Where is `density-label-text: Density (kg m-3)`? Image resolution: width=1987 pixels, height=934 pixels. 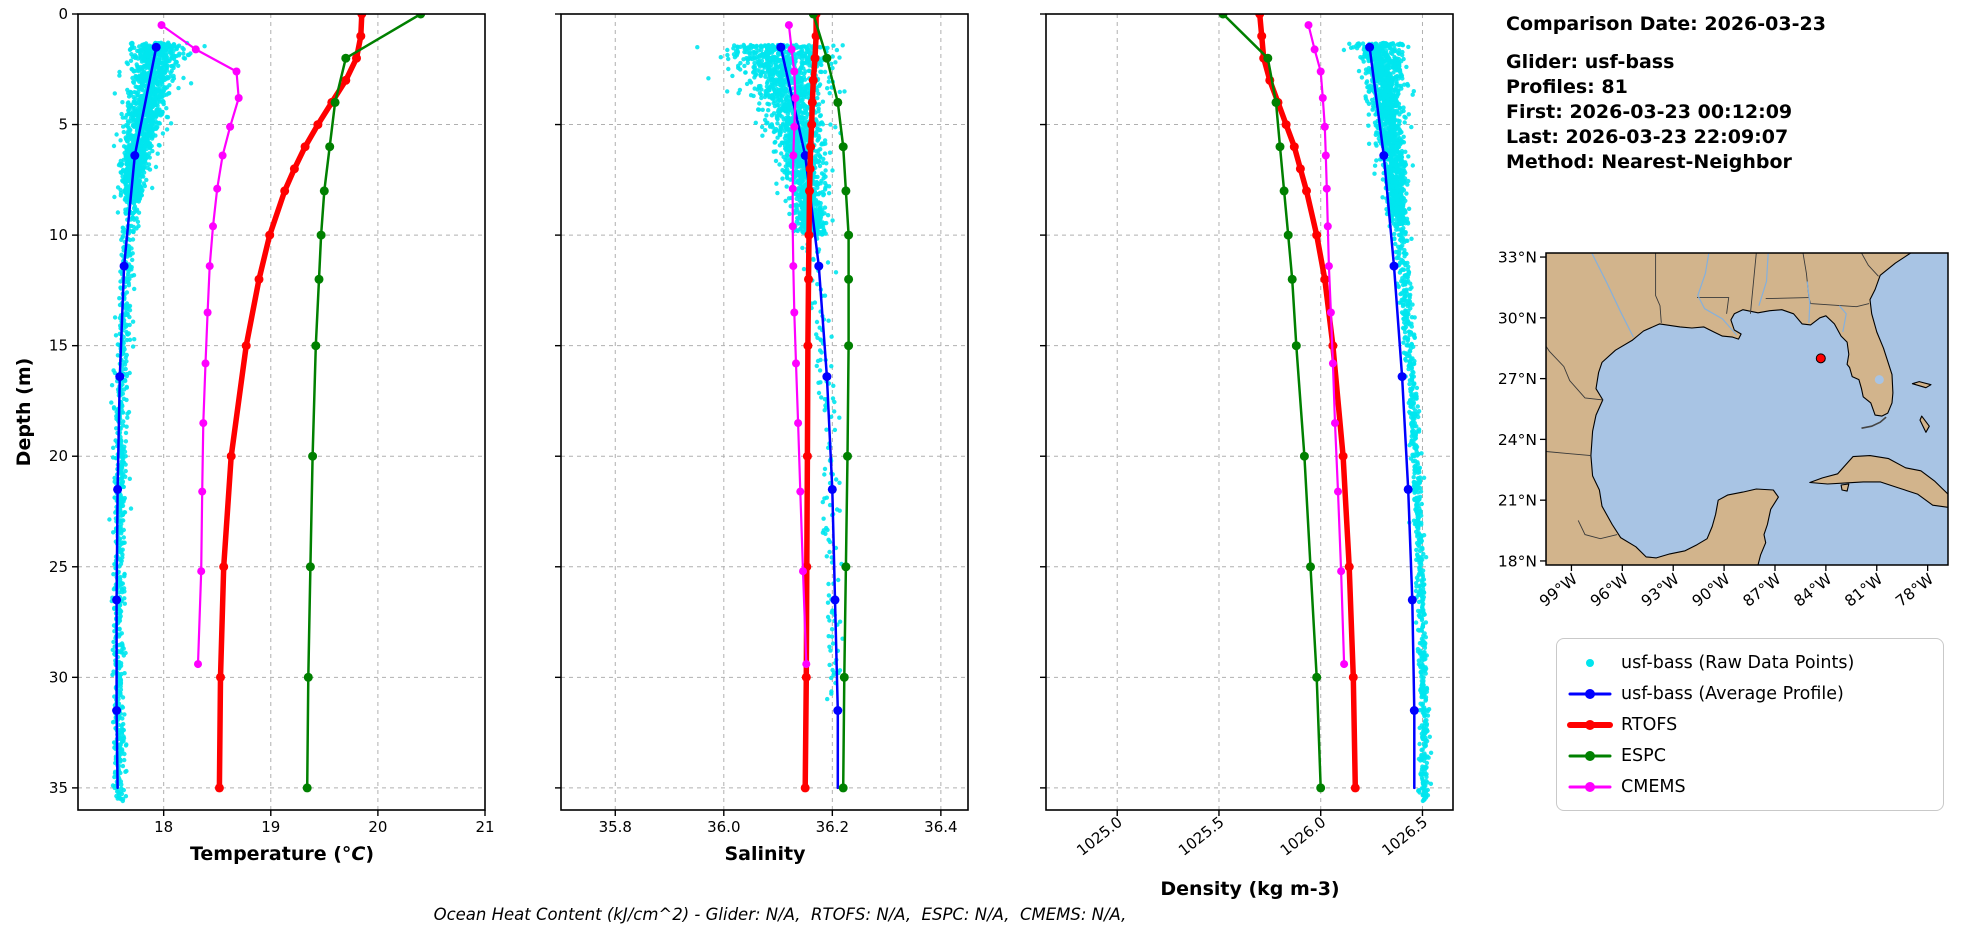
density-label-text: Density (kg m-3) is located at coordinates (1250, 889).